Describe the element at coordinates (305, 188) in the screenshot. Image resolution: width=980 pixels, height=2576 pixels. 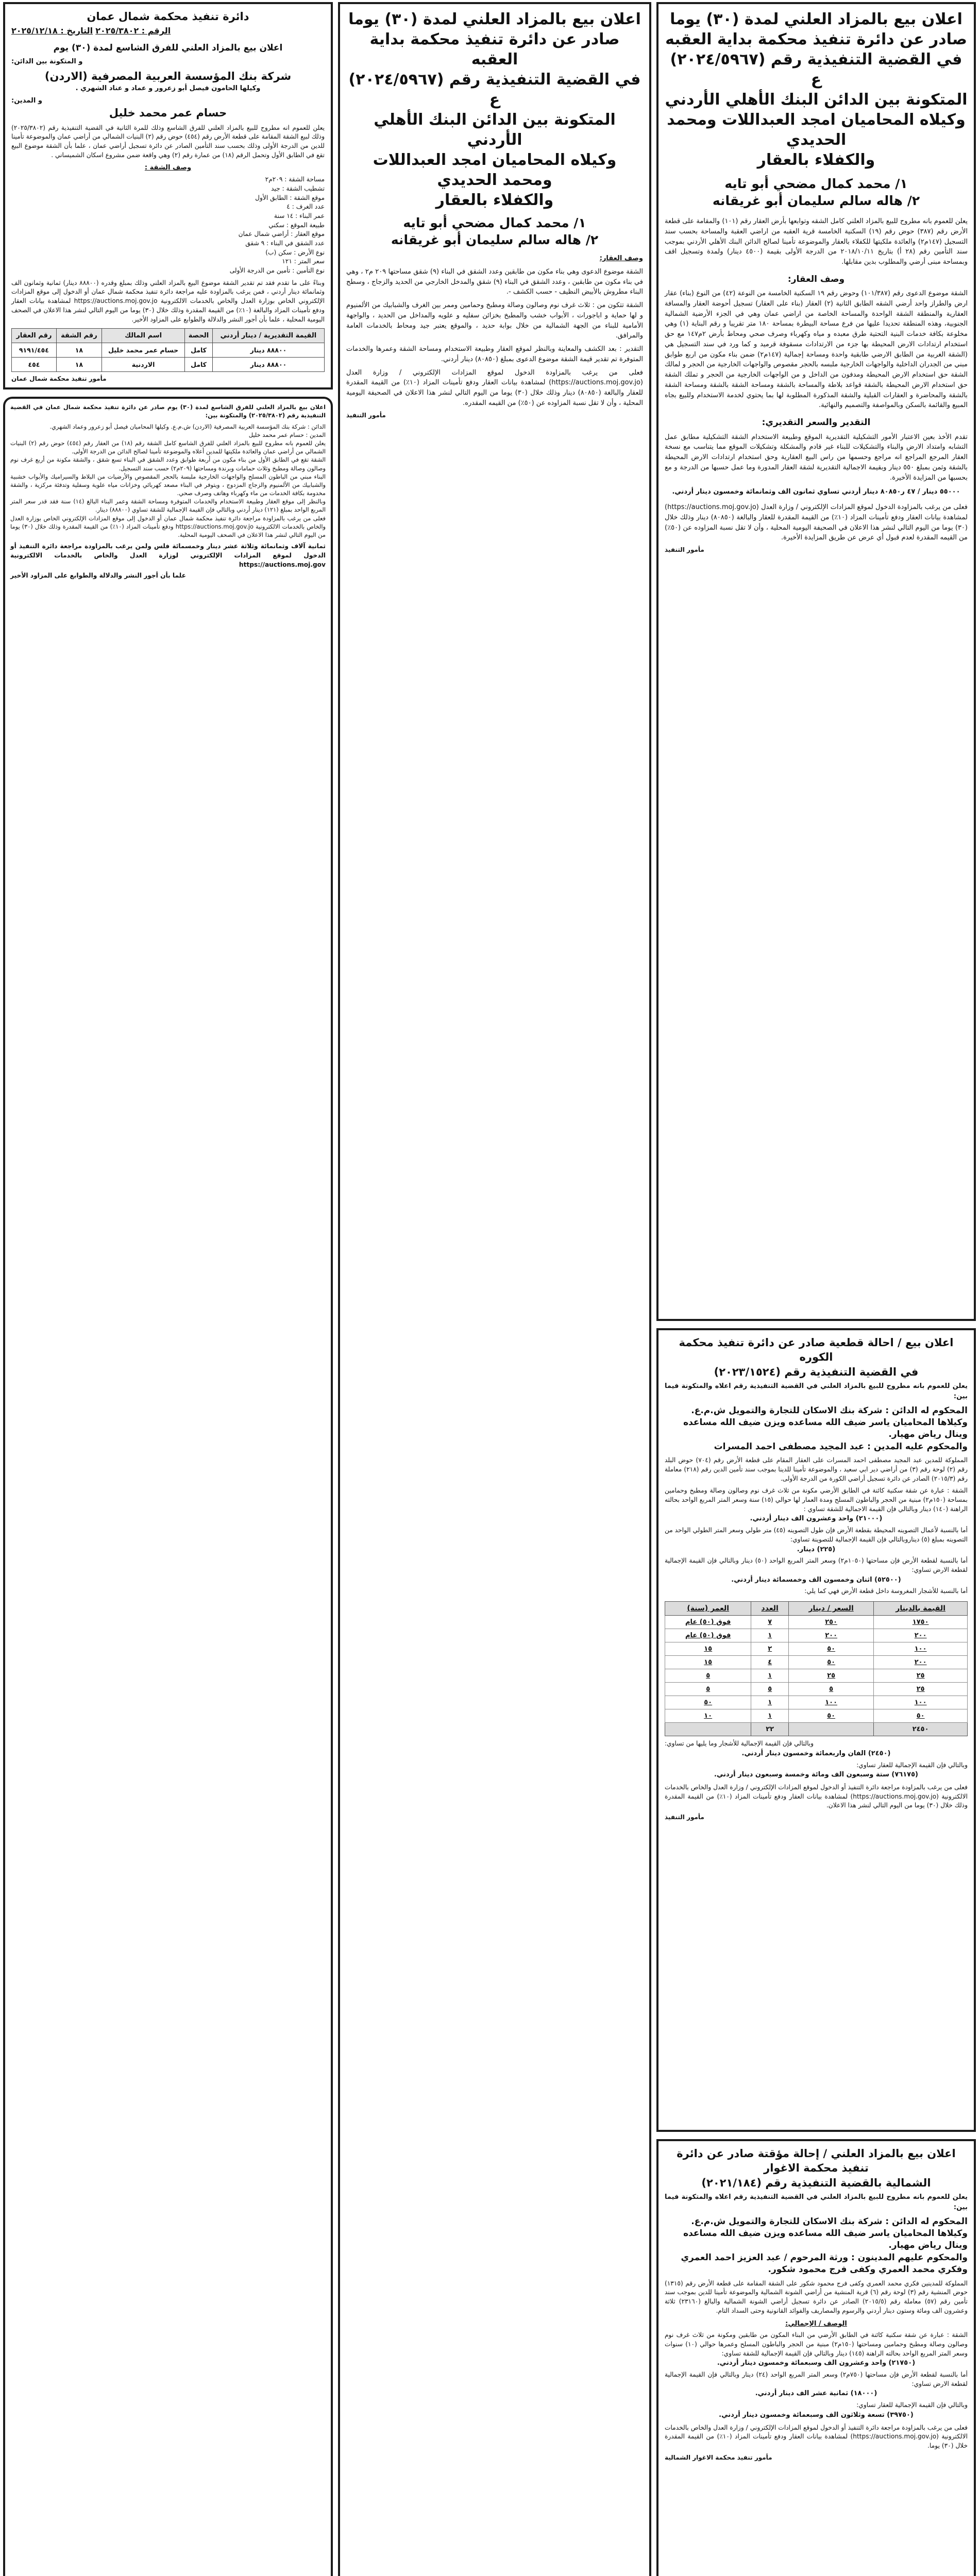
I see `fact-key: تشطيب الشقة` at that location.